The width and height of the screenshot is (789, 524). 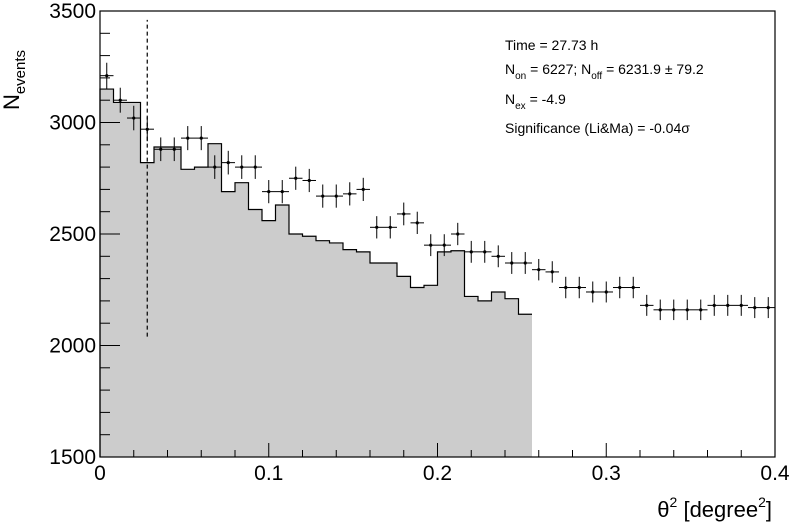 I want to click on x-axis-title: θ2 [degree2], so click(x=714, y=508).